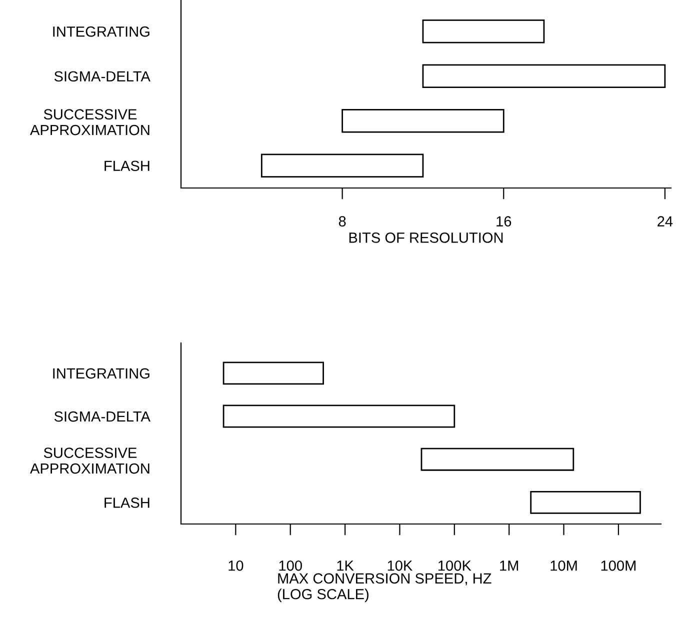 The image size is (686, 619). What do you see at coordinates (563, 565) in the screenshot?
I see `x-tick-label: 10M` at bounding box center [563, 565].